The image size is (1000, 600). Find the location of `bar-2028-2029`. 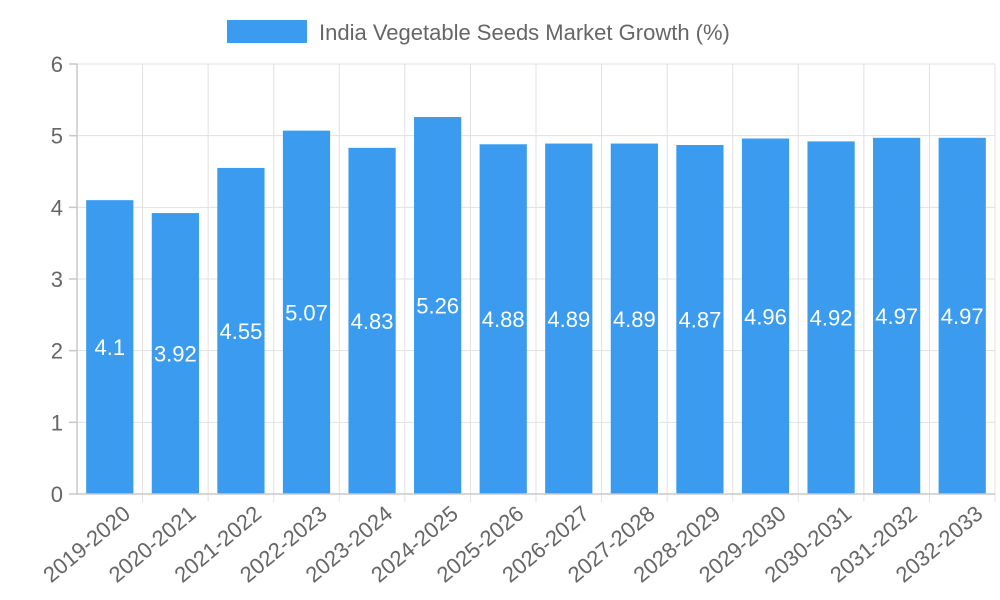

bar-2028-2029 is located at coordinates (700, 319).